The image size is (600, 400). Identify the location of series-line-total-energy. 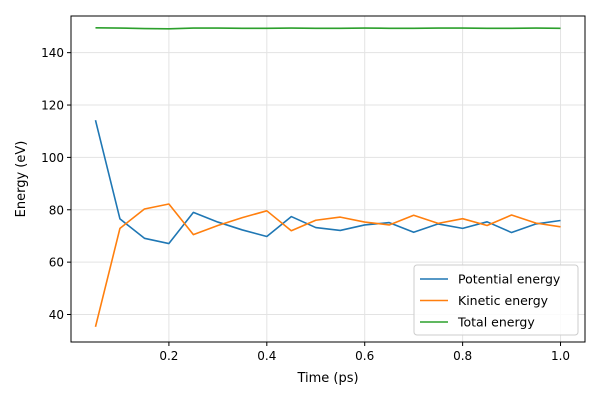
(328, 28).